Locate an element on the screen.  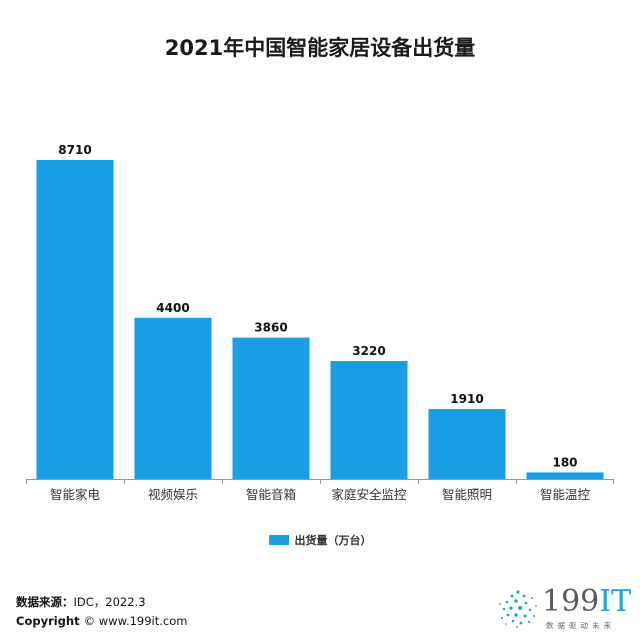
legend-swatch is located at coordinates (278, 540).